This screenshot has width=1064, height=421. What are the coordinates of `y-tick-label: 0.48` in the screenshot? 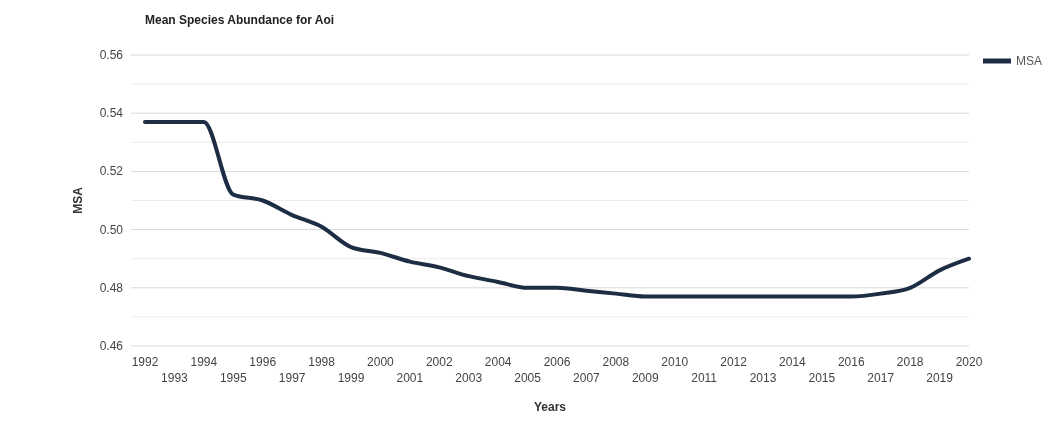 It's located at (111, 287).